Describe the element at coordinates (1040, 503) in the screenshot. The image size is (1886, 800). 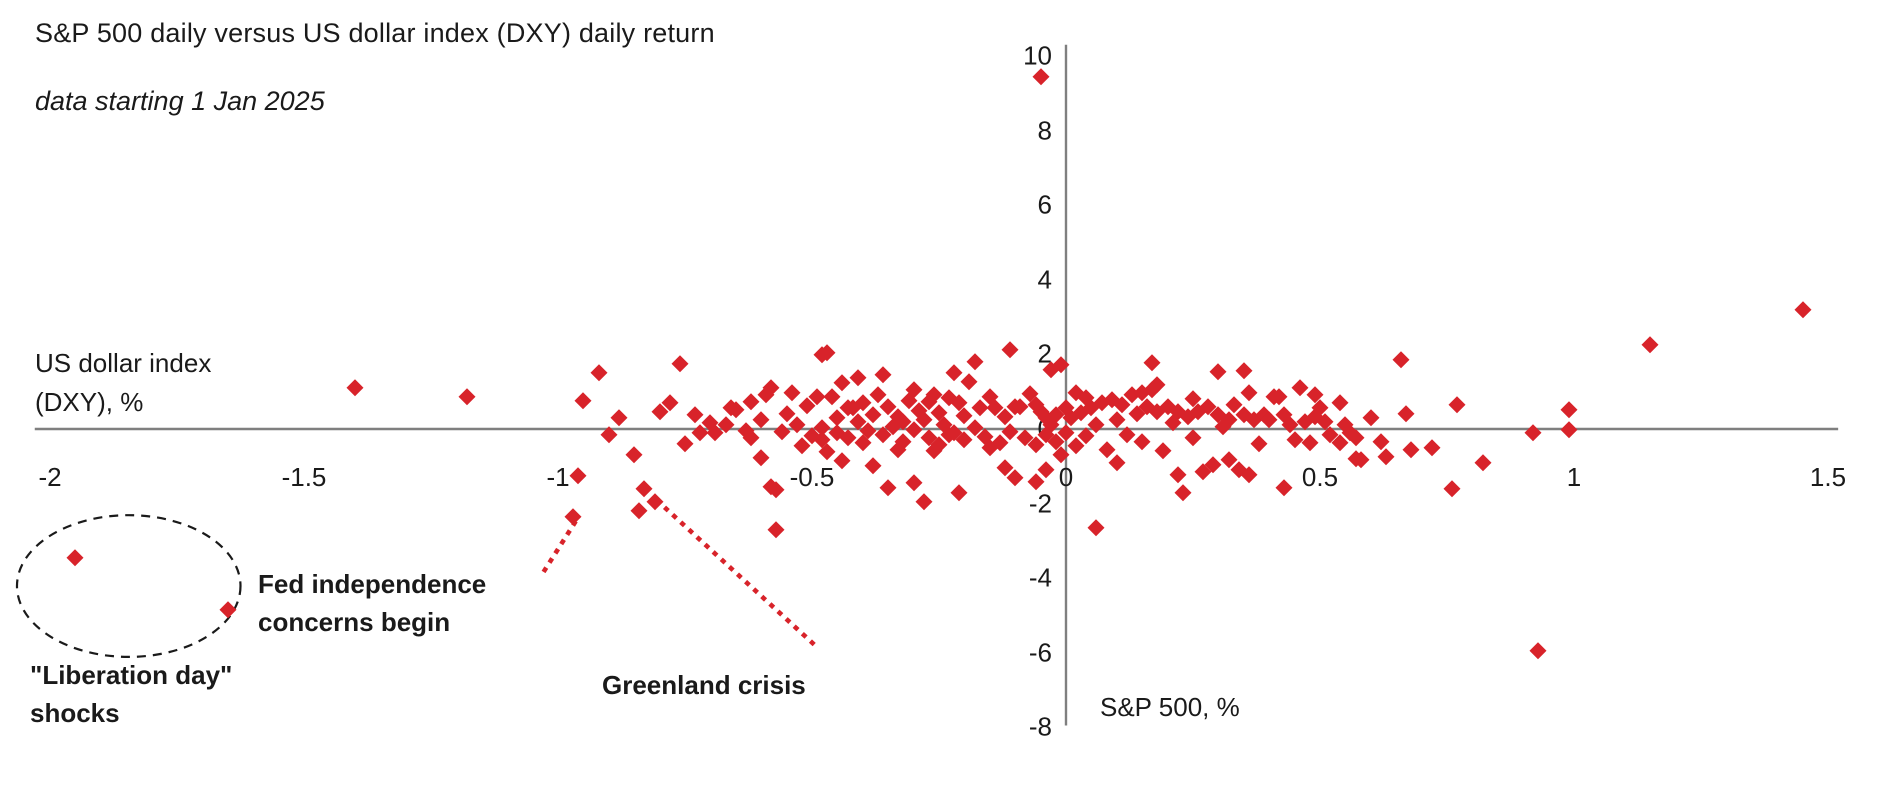
I see `y-tick-label: -2` at that location.